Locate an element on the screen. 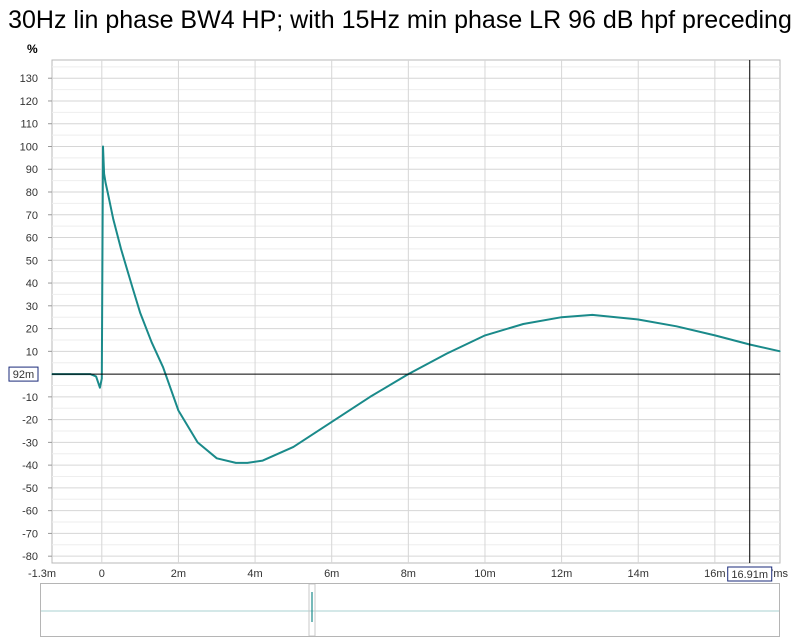 This screenshot has height=641, width=800. x-tick-label: 0 is located at coordinates (102, 574).